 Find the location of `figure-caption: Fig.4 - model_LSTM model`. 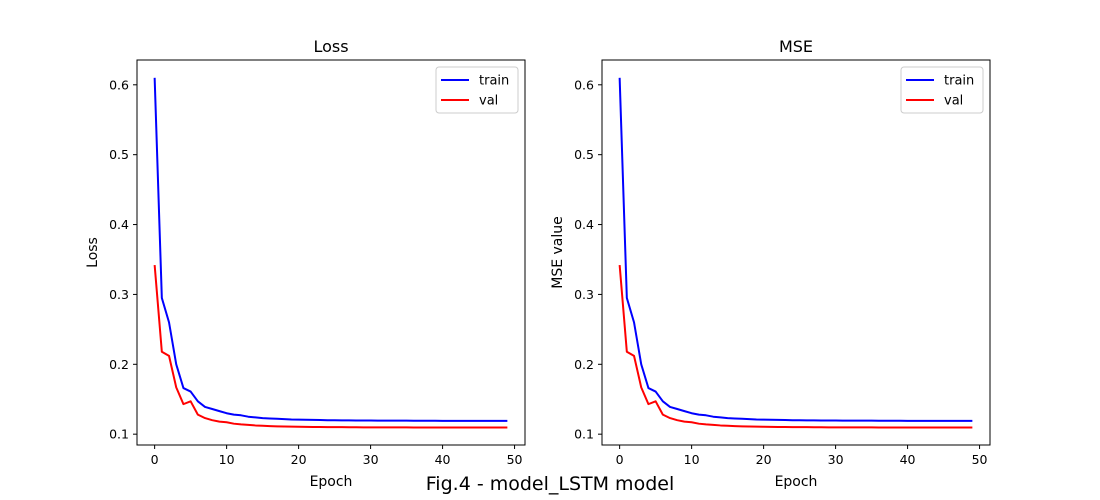

figure-caption: Fig.4 - model_LSTM model is located at coordinates (550, 484).